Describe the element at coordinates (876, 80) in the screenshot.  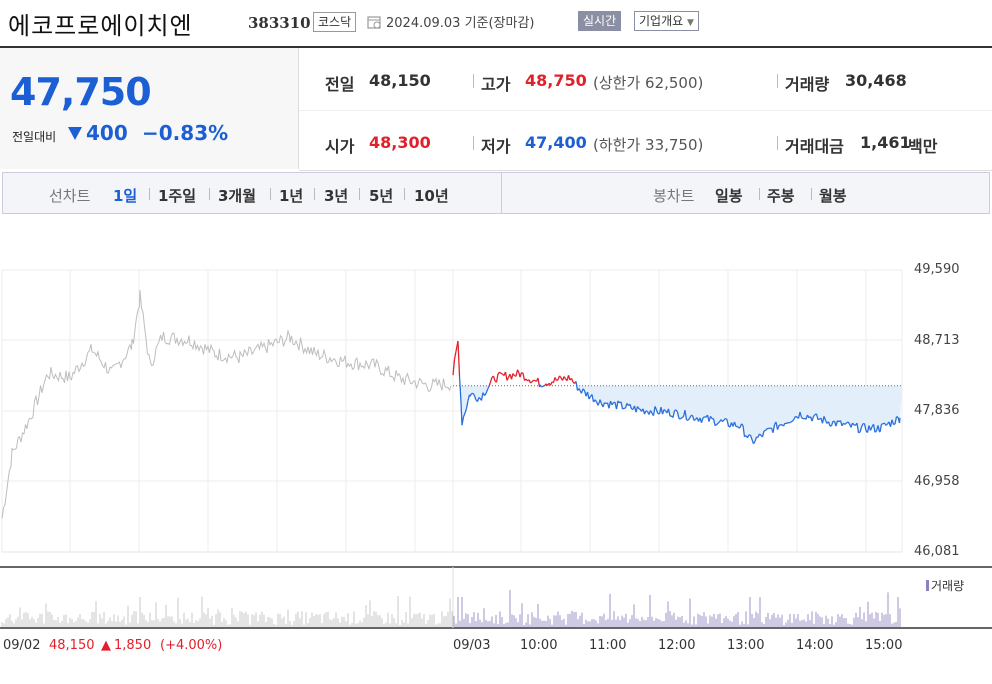
I see `volume-value: 30,468` at that location.